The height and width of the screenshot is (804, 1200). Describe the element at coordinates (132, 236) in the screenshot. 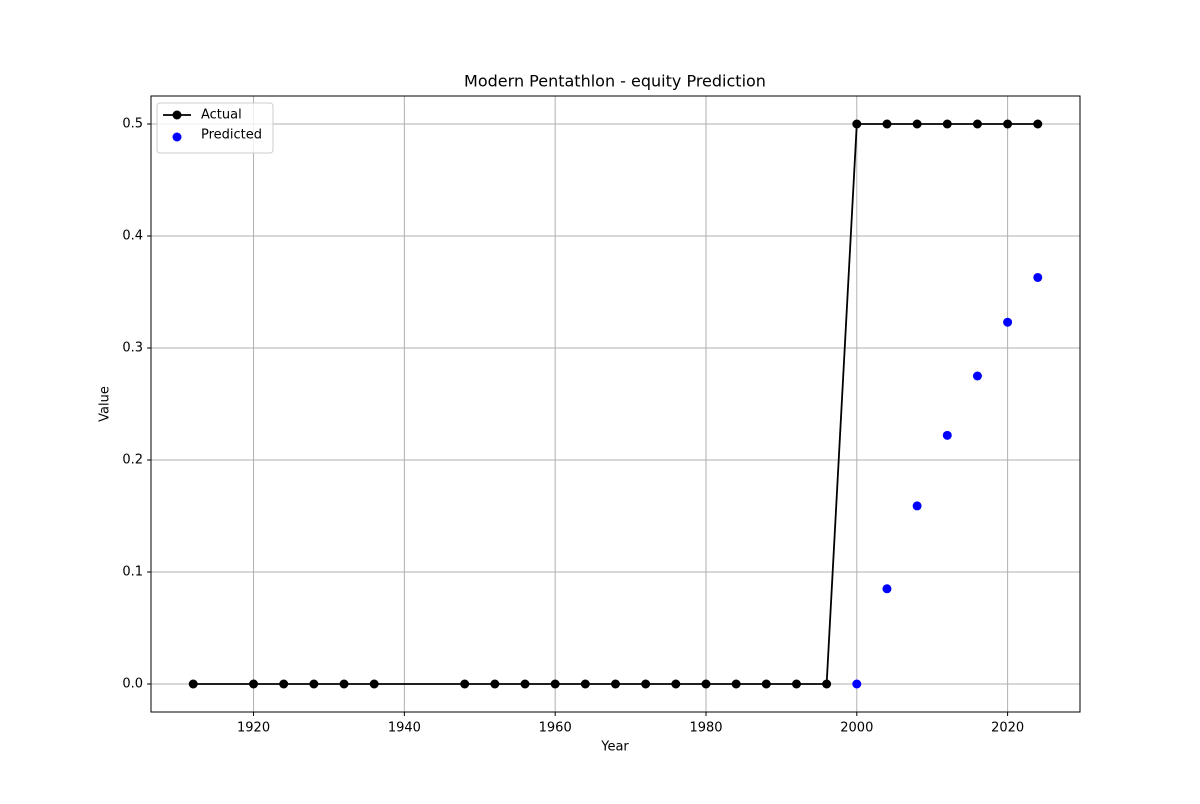

I see `y-tick-label: 0.4` at that location.